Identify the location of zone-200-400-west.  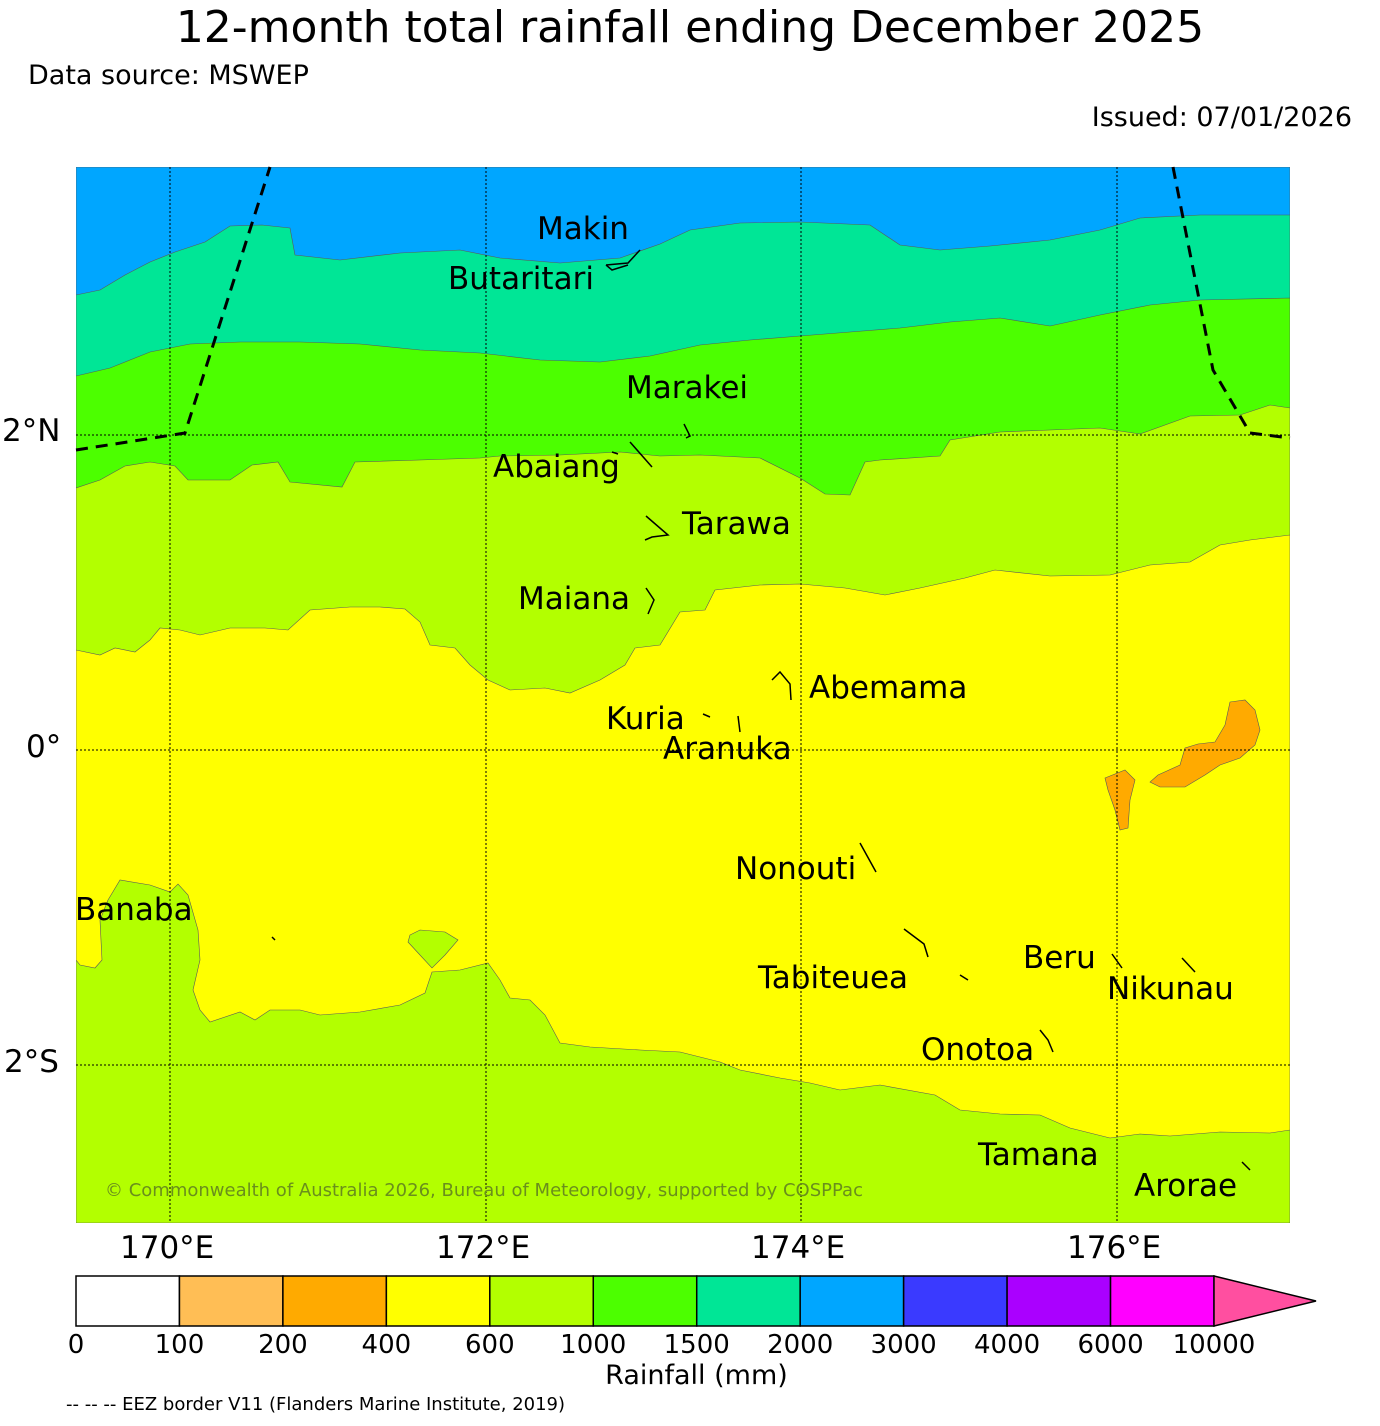
(1120, 800).